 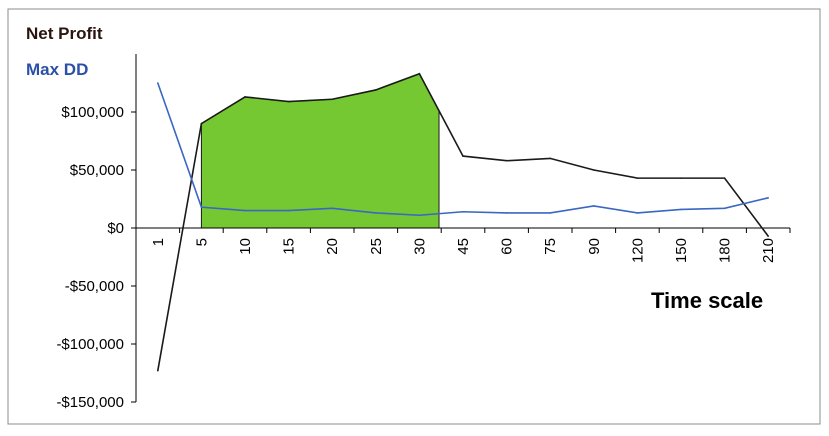 I want to click on y-tick-label: -$50,000, so click(x=94, y=286).